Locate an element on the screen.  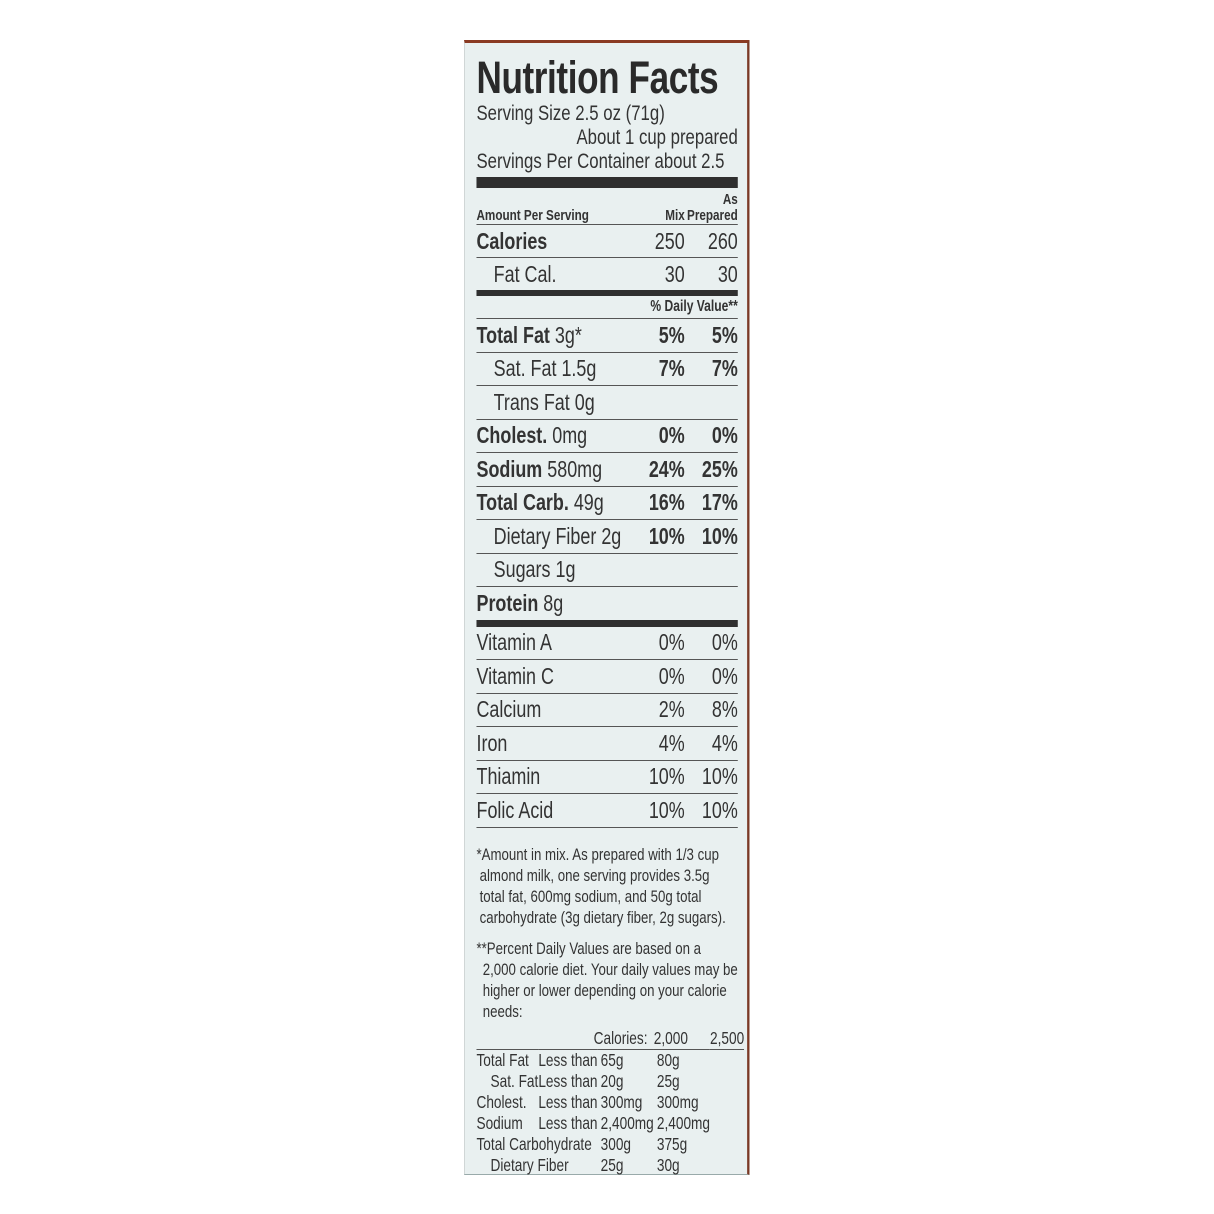
nutrient-amount: 1.5g is located at coordinates (579, 368).